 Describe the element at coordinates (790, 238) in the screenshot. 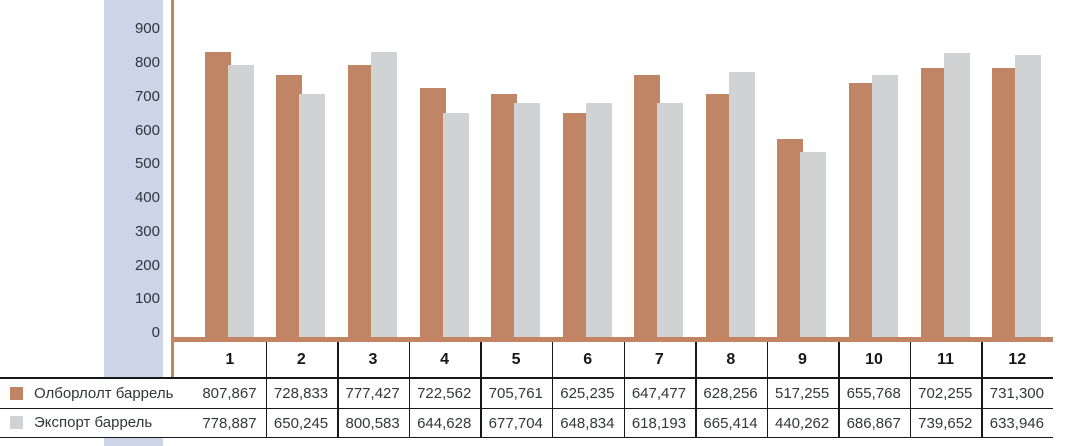

I see `bar-olborlolt-m9` at that location.